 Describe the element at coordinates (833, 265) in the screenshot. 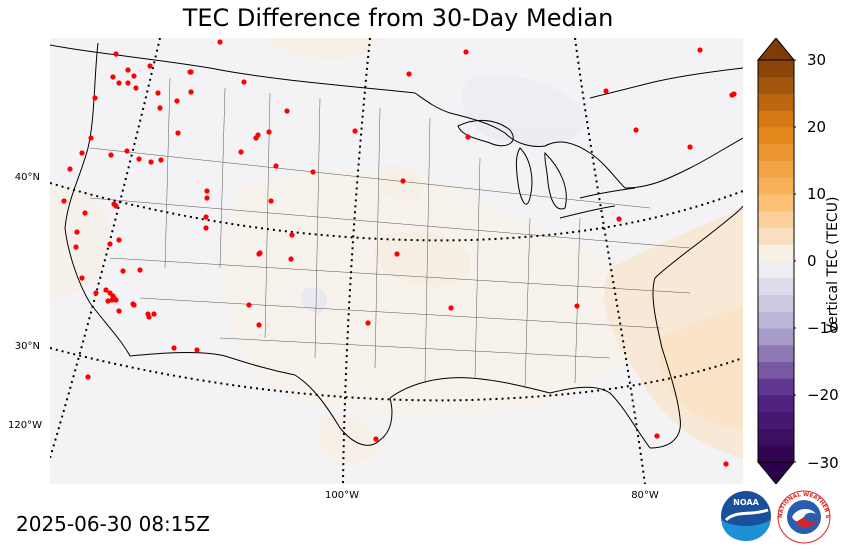

I see `colorbar-label: Vertical TEC (TECU)` at that location.